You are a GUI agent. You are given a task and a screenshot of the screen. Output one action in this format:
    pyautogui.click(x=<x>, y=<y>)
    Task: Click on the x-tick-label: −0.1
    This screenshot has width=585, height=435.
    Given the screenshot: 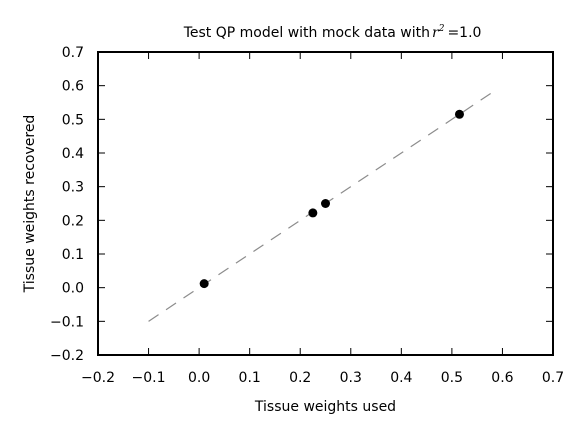 What is the action you would take?
    pyautogui.click(x=149, y=378)
    